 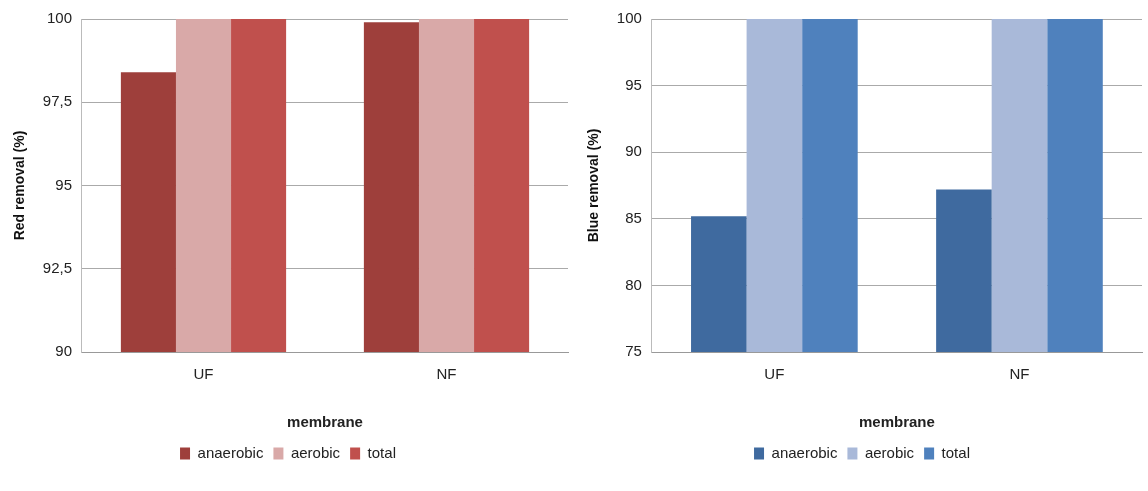 What do you see at coordinates (633, 217) in the screenshot?
I see `y-tick-label: 85` at bounding box center [633, 217].